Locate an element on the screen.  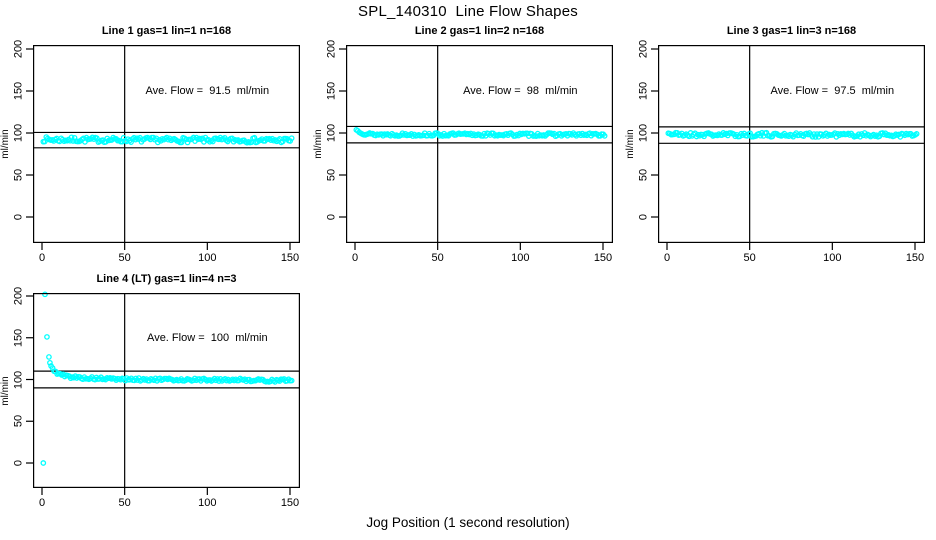
ave-flow-annotation: Ave. Flow = 100 ml/min is located at coordinates (207, 337).